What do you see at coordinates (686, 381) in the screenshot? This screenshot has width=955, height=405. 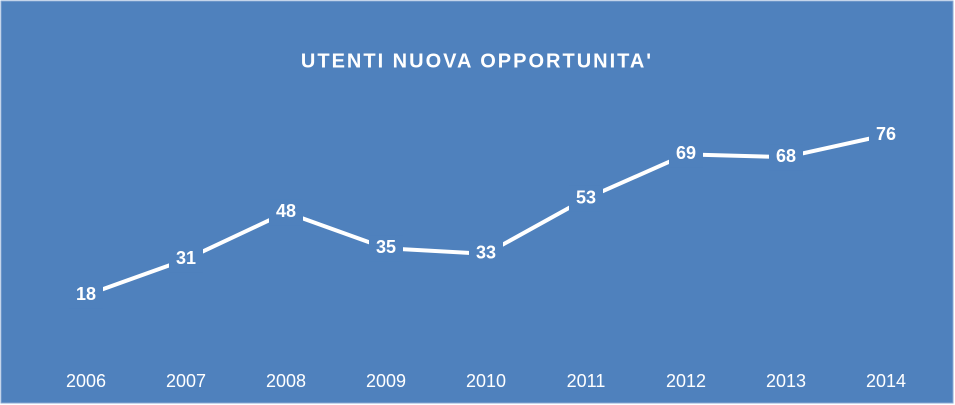 I see `x-tick-label: 2012` at bounding box center [686, 381].